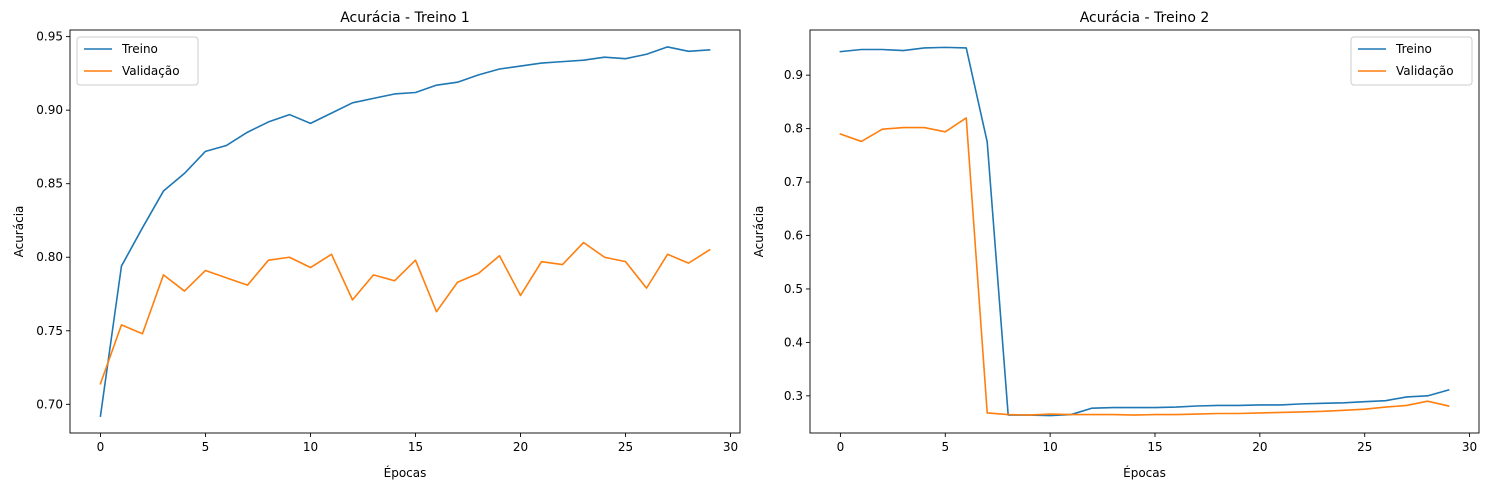  I want to click on y-tick-label: 0.4, so click(793, 342).